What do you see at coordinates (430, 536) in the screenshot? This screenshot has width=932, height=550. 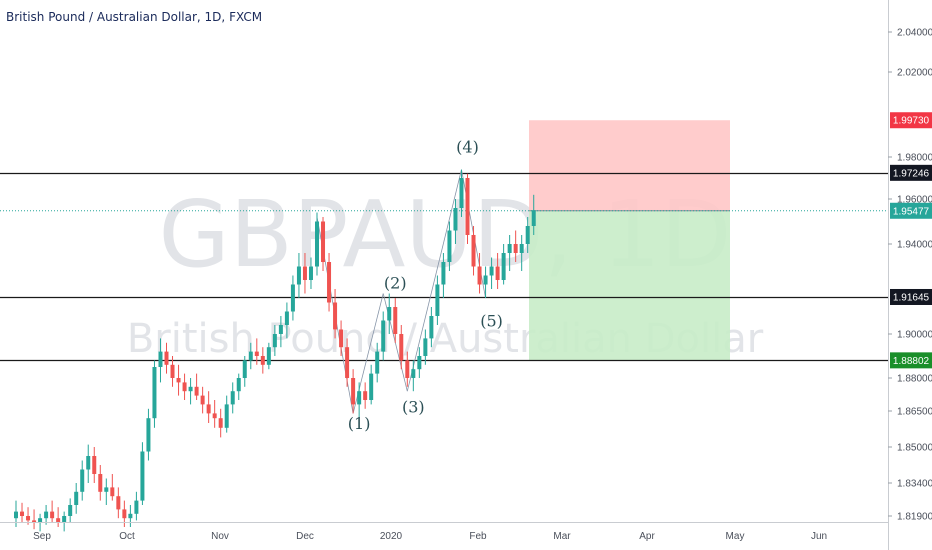 I see `time-axis: Sep Oct Nov Dec 2020 Feb Mar Apr May Jun` at bounding box center [430, 536].